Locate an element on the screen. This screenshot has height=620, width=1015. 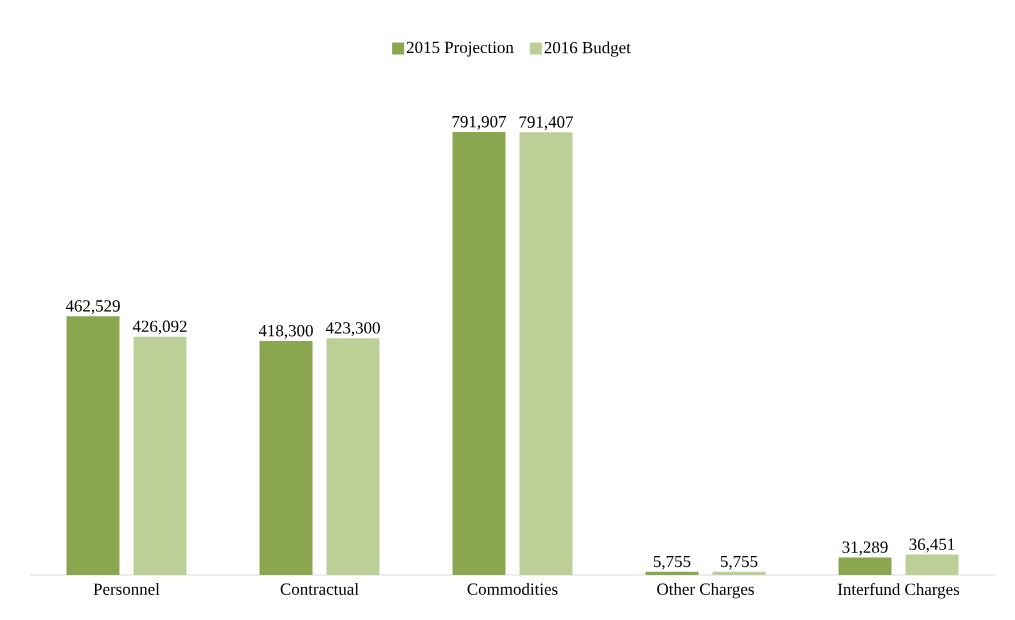
legend-label: 2016 Budget is located at coordinates (587, 49).